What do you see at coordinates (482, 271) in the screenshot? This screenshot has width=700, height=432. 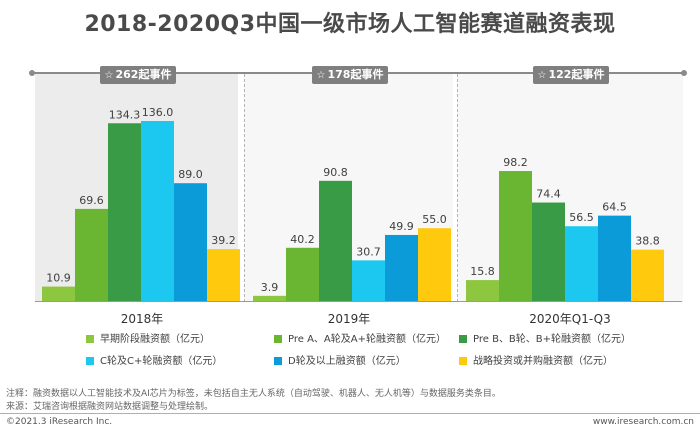 I see `data-label-1-3: 15.8` at bounding box center [482, 271].